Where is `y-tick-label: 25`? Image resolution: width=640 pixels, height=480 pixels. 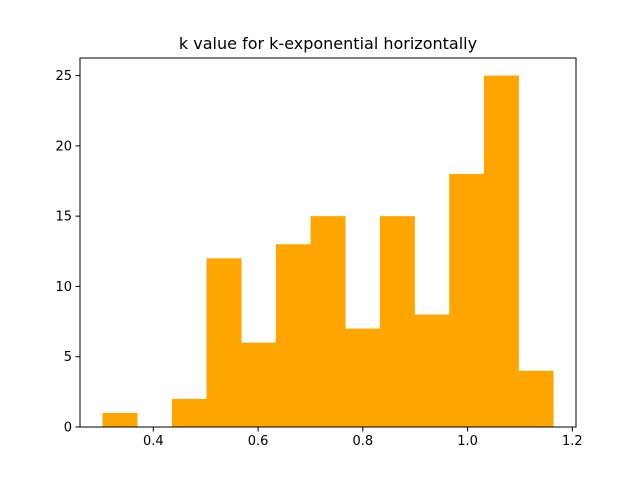
y-tick-label: 25 is located at coordinates (63, 76).